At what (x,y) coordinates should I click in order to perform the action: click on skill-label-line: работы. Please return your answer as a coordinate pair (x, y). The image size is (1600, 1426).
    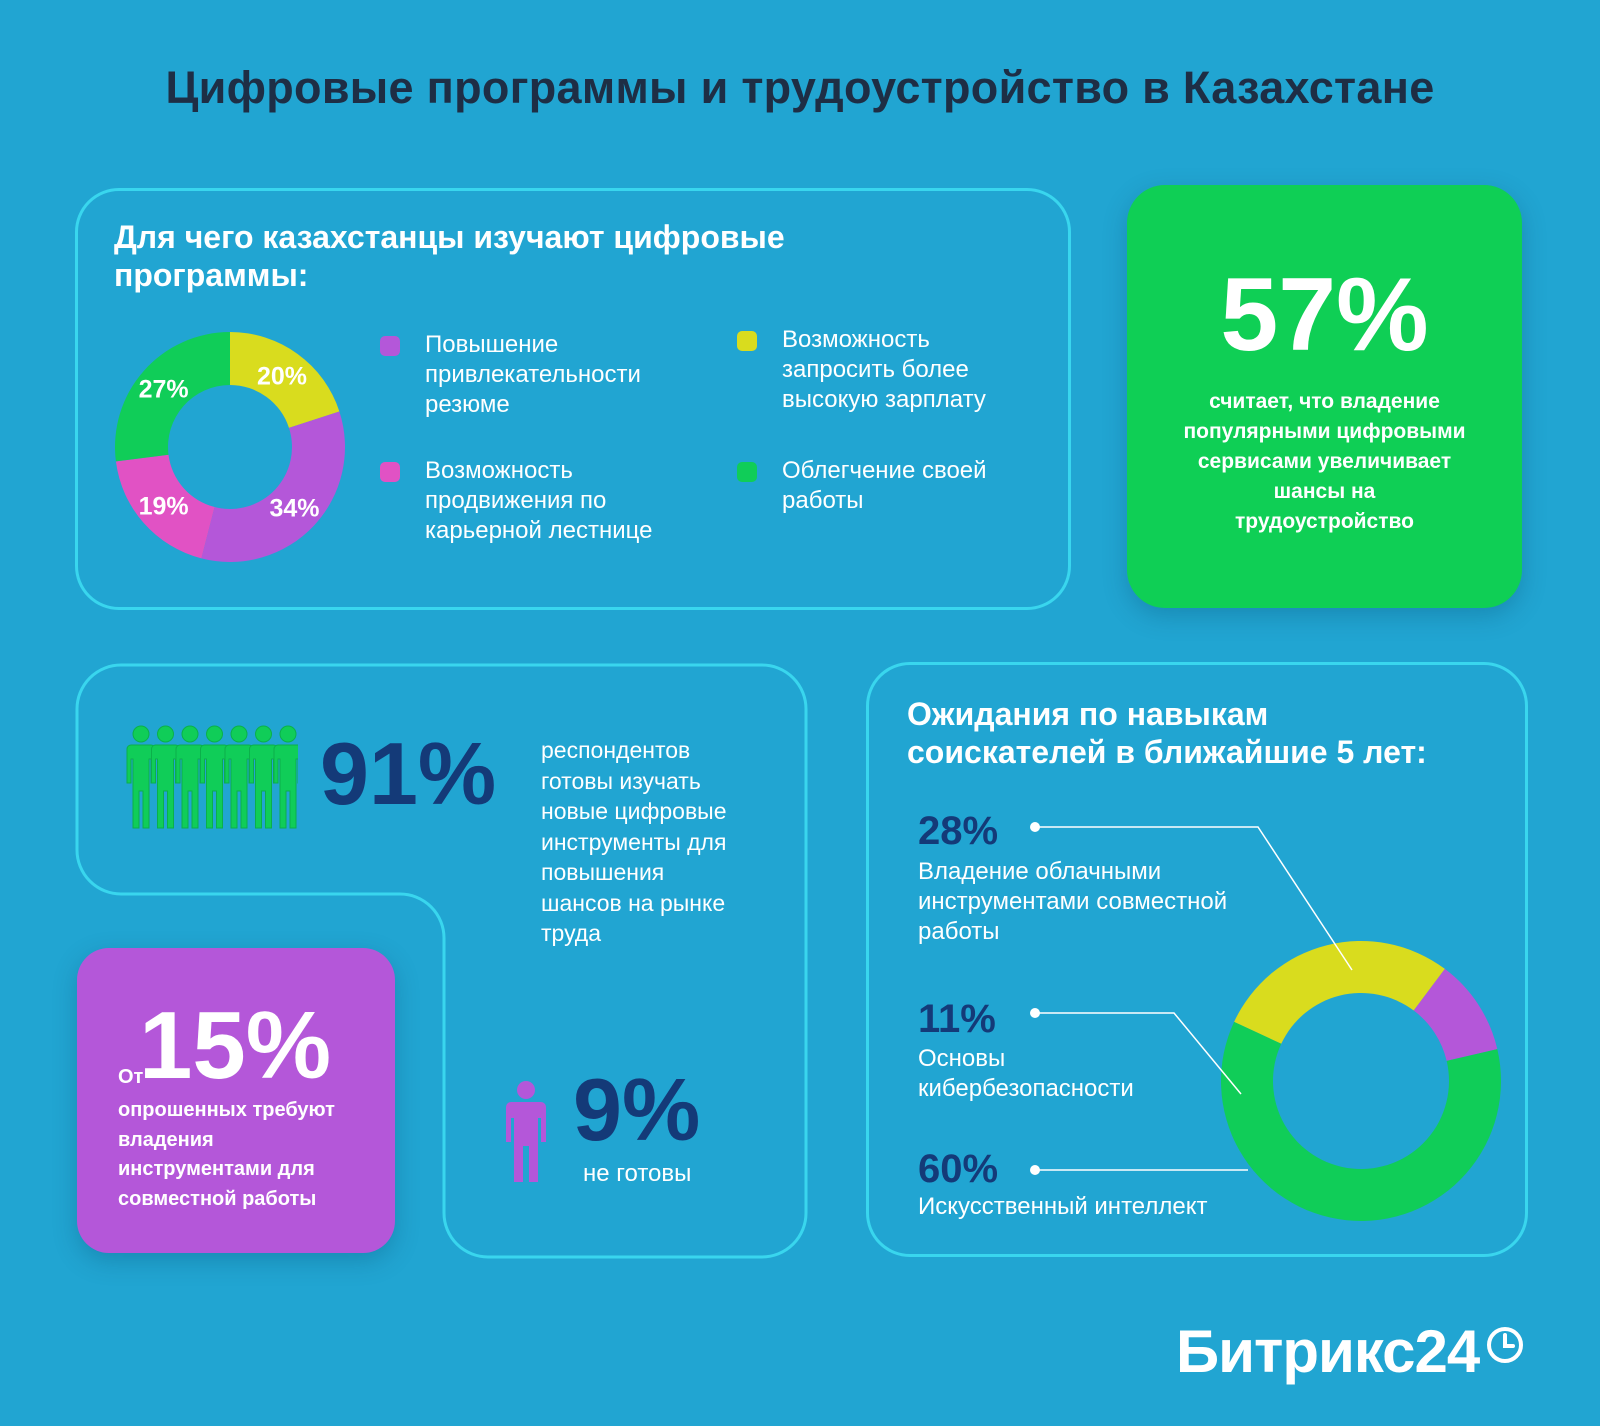
    Looking at the image, I should click on (959, 931).